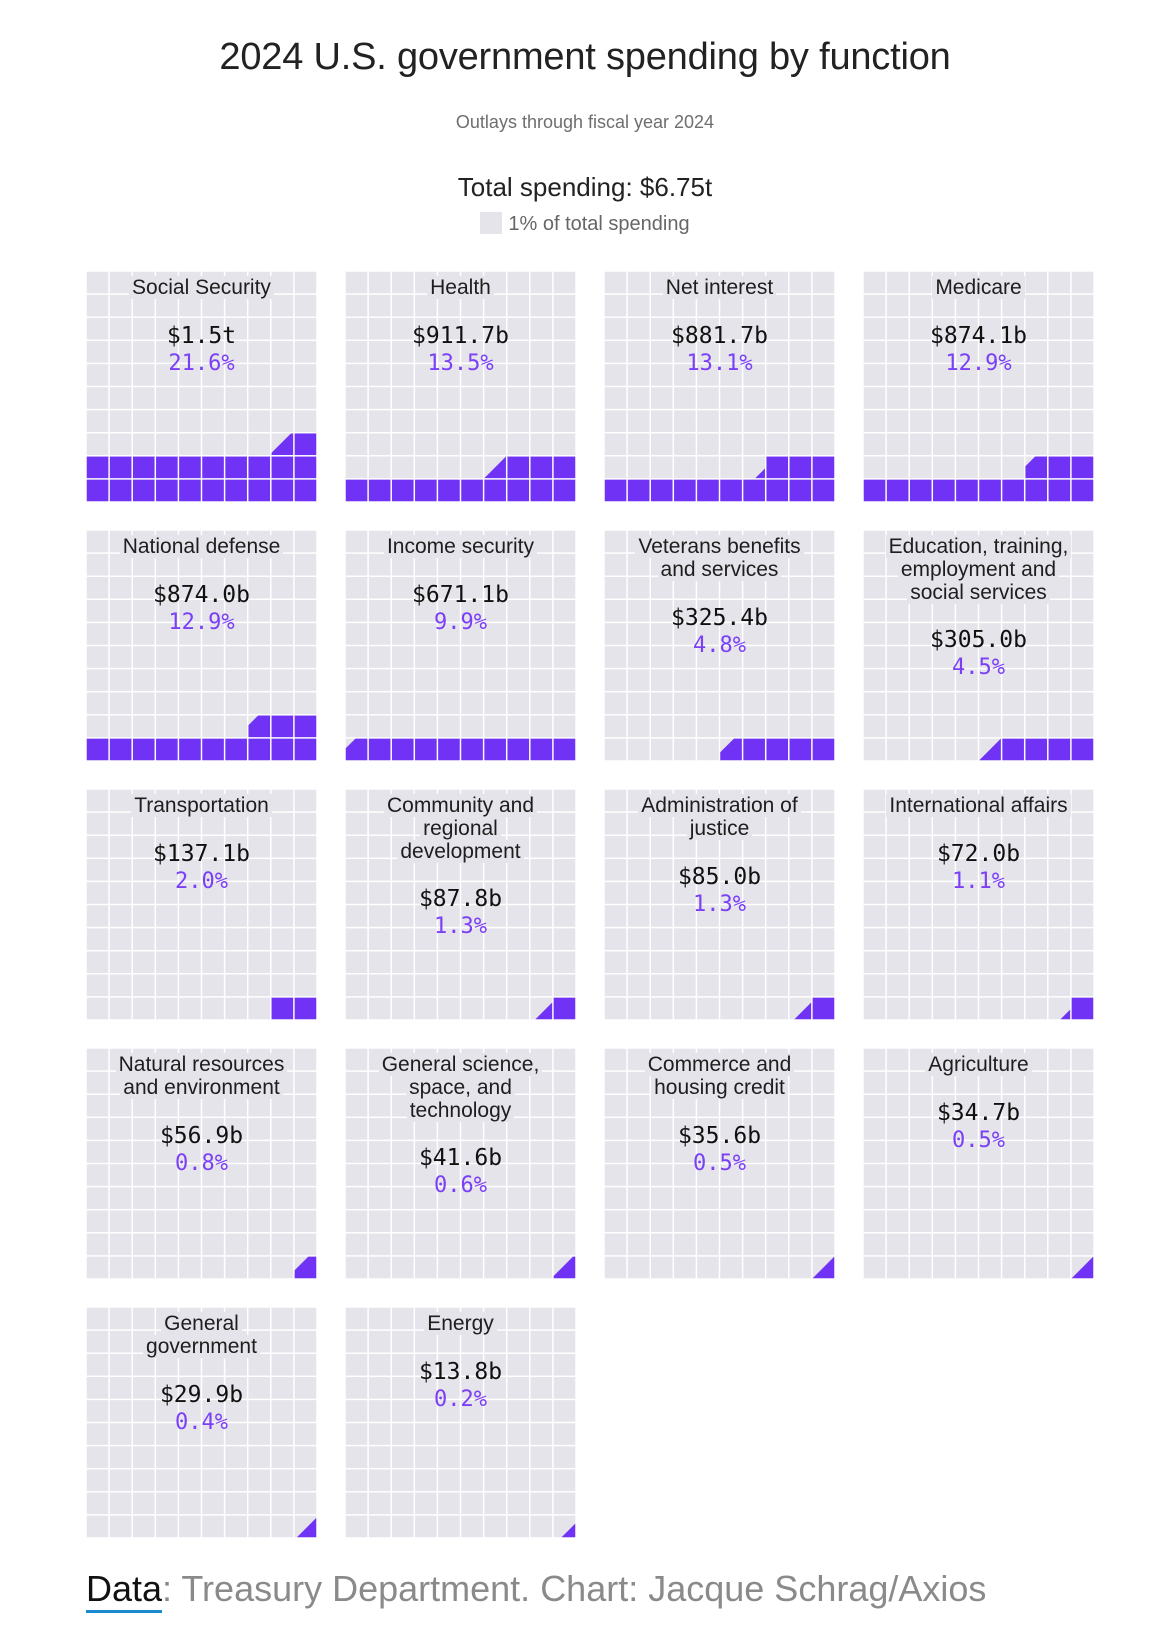  I want to click on category-amount: $34.7b, so click(978, 1113).